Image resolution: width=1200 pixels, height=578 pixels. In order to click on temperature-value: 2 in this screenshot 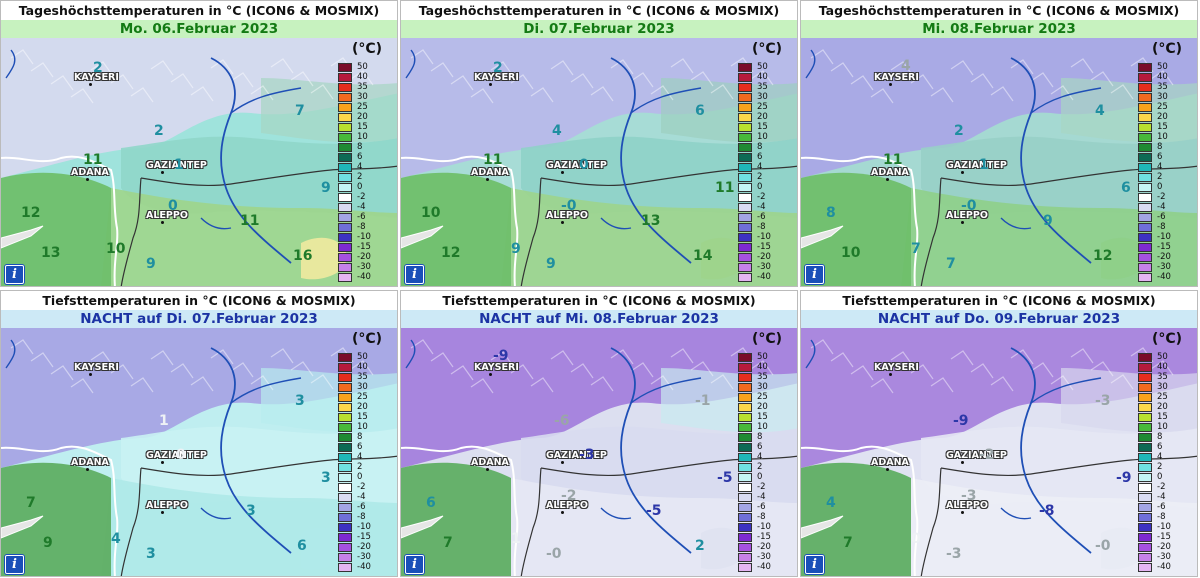, I will do `click(159, 131)`.